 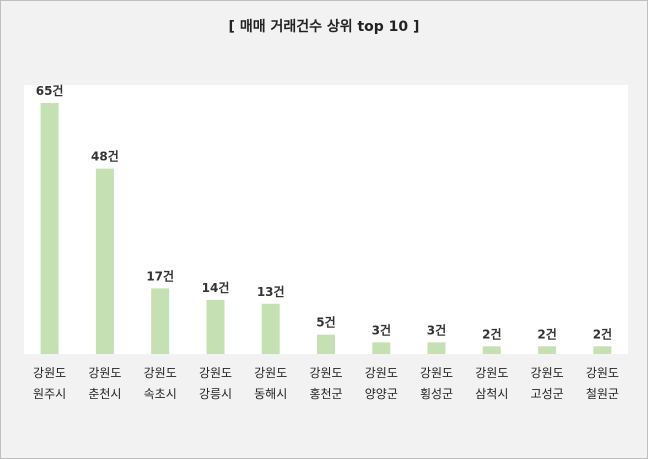 What do you see at coordinates (160, 275) in the screenshot?
I see `value-label-2: 17건` at bounding box center [160, 275].